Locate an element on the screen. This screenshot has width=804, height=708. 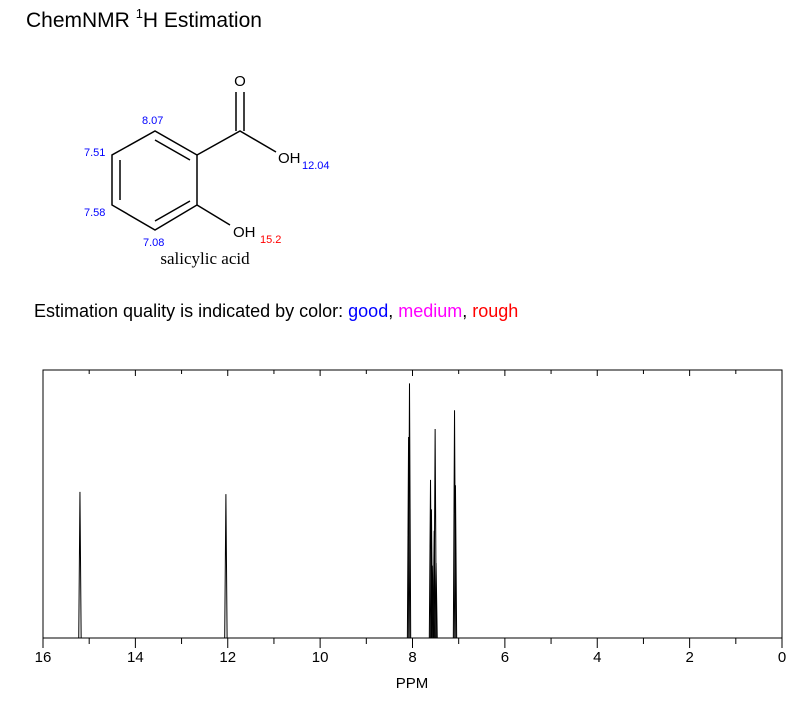
x-axis-label: PPM is located at coordinates (412, 683).